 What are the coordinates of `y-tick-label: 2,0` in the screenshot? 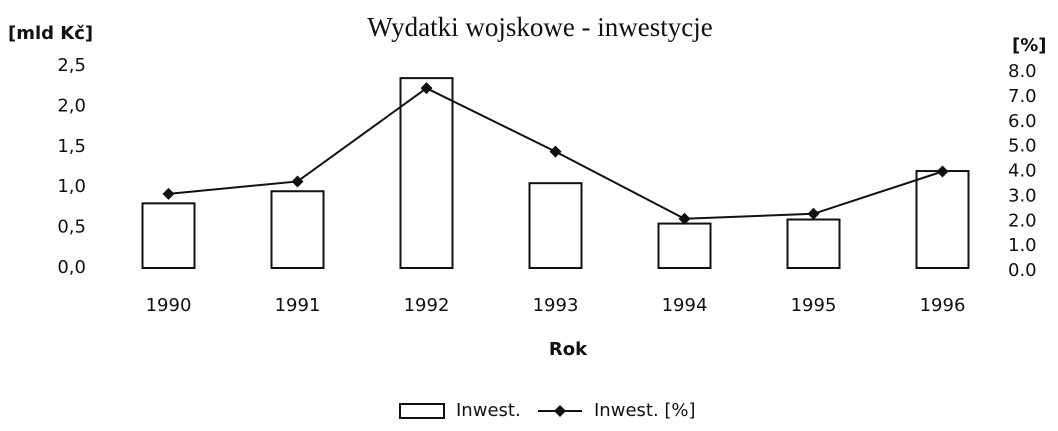 It's located at (71, 105).